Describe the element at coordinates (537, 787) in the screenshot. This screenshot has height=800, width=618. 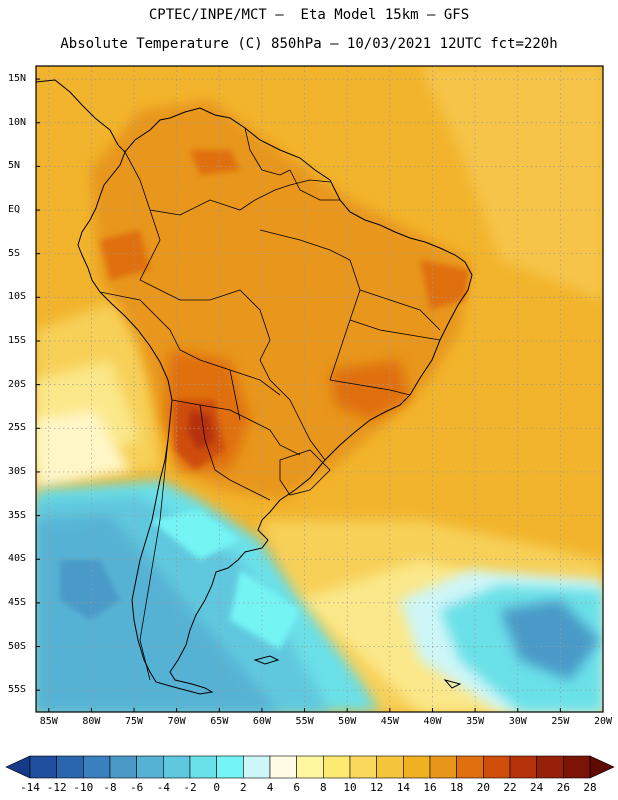
I see `colorbar-label: 24` at that location.